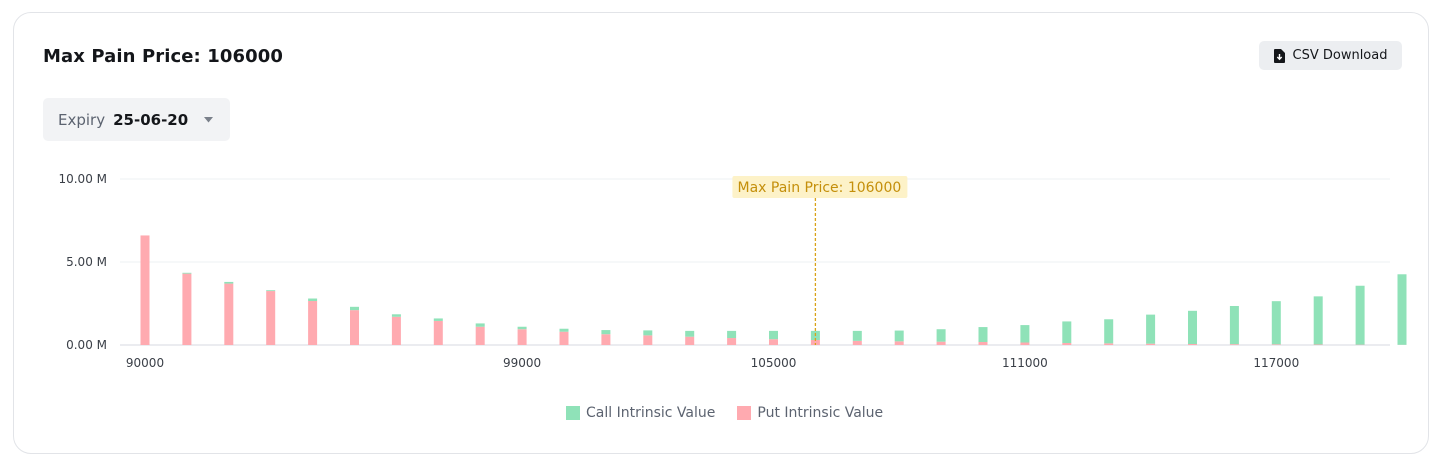 This screenshot has width=1456, height=475. Describe the element at coordinates (744, 413) in the screenshot. I see `legend-swatch-put` at that location.